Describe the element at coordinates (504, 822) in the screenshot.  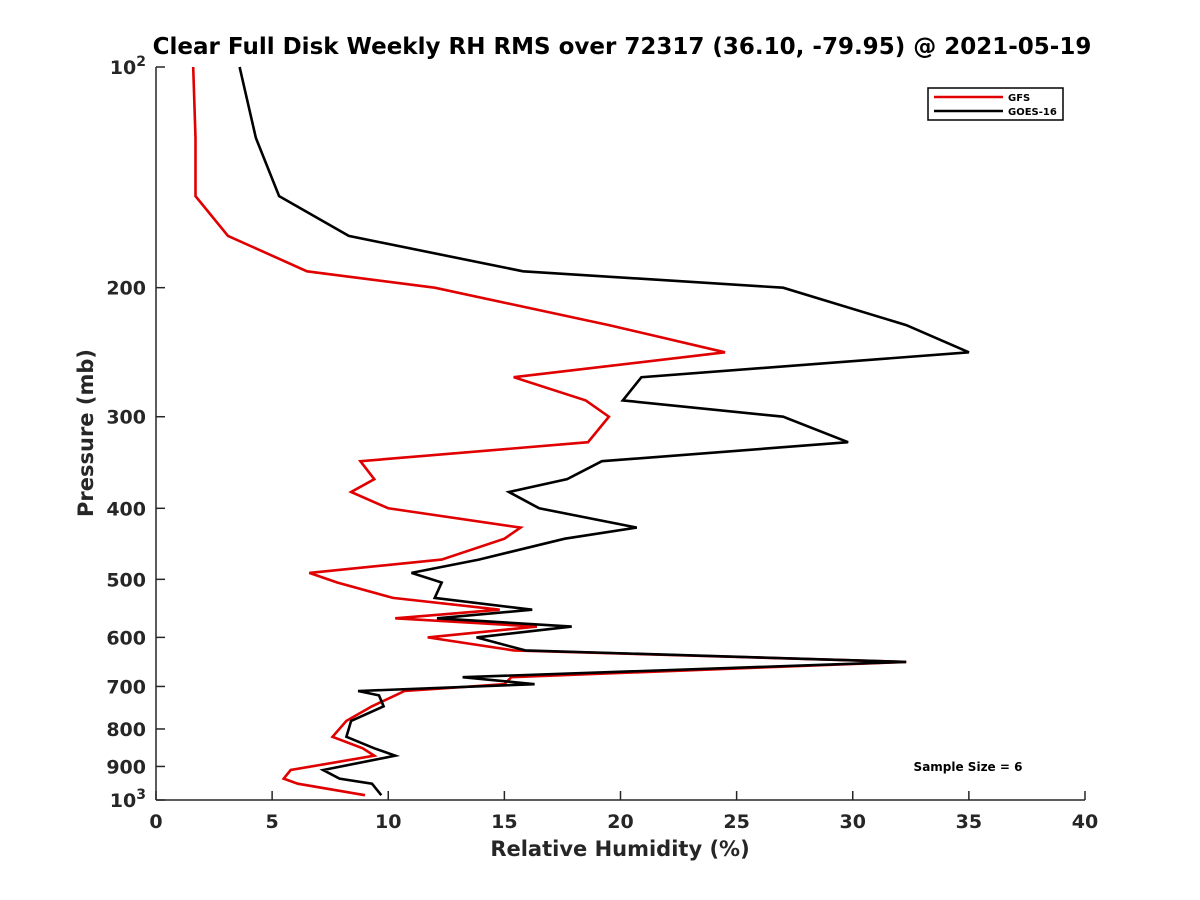
I see `x-tick-label: 15` at that location.